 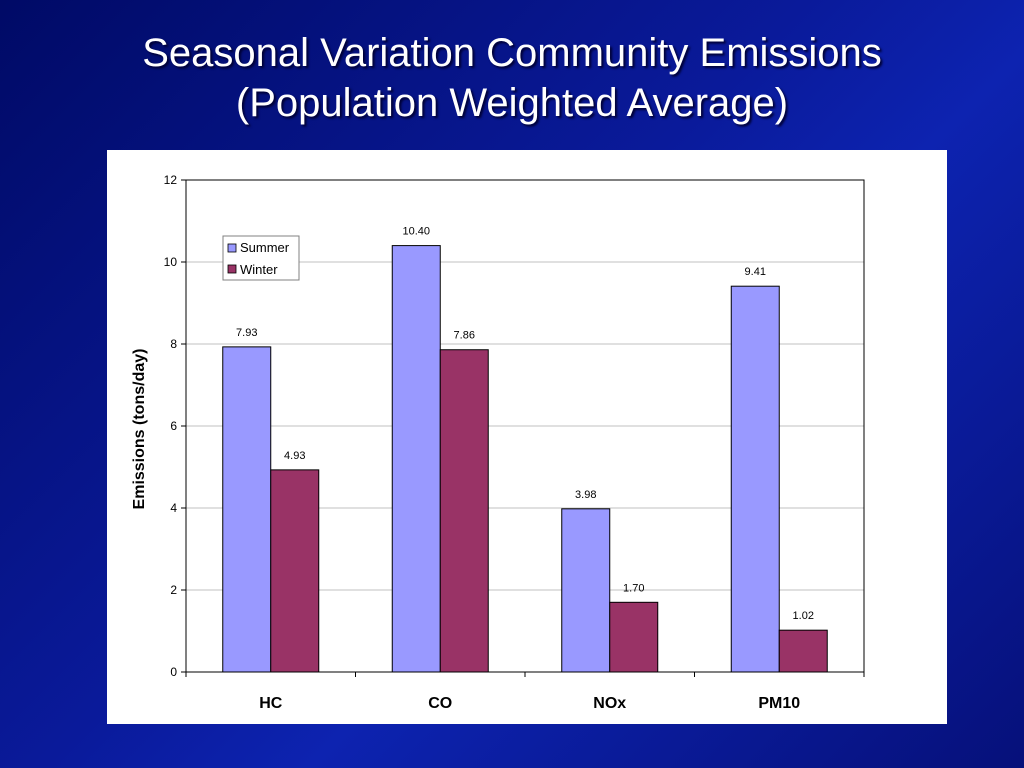 I want to click on data-label-winter-hc: 4.93, so click(x=294, y=456).